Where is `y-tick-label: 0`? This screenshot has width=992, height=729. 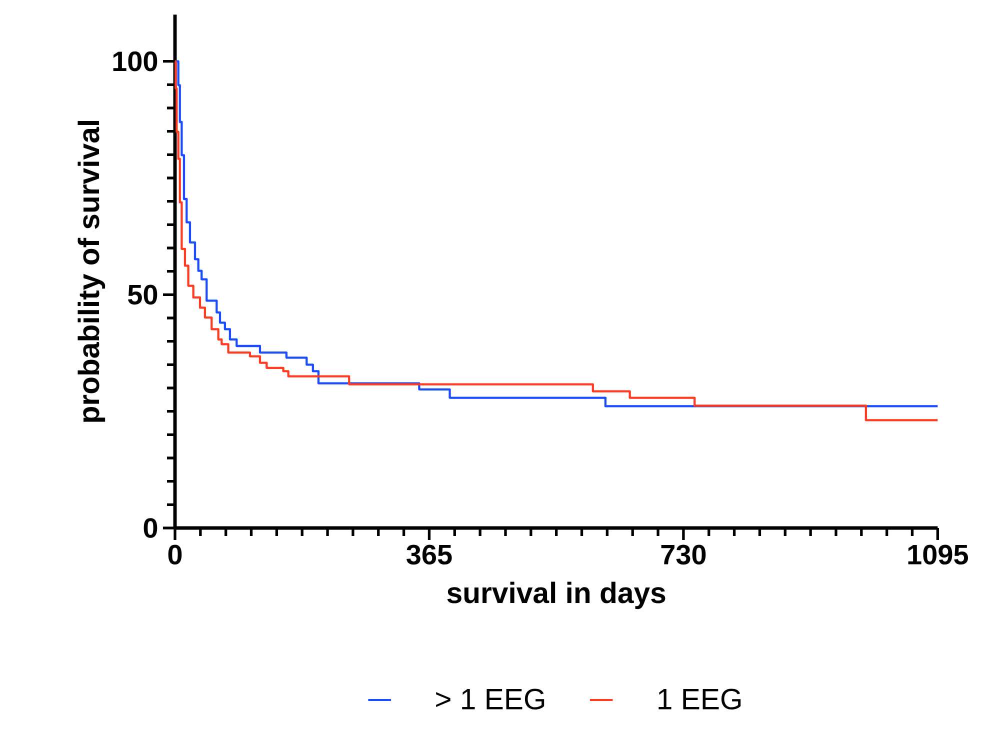 y-tick-label: 0 is located at coordinates (151, 528).